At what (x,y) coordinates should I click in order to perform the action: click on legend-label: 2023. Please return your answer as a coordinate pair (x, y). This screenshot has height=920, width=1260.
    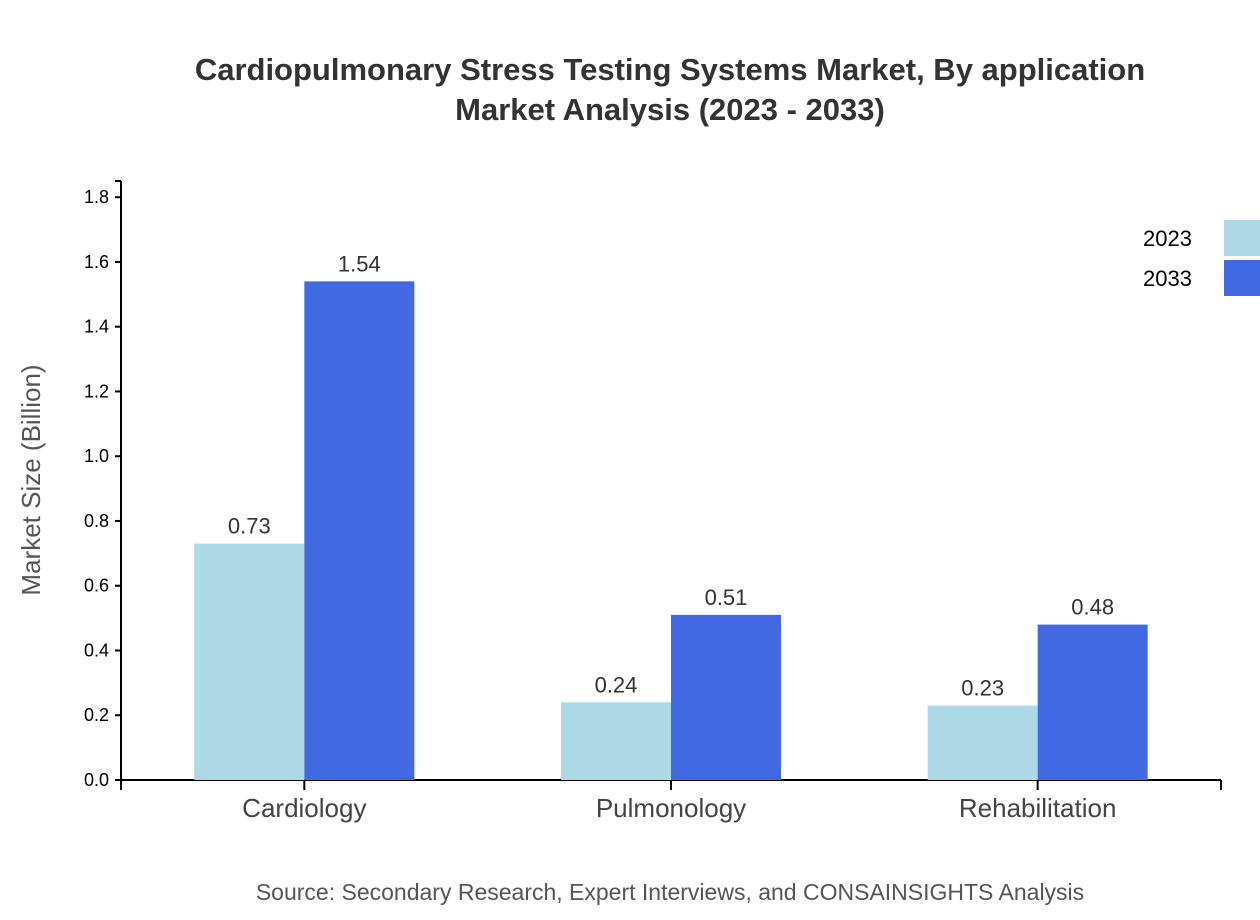
    Looking at the image, I should click on (1167, 238).